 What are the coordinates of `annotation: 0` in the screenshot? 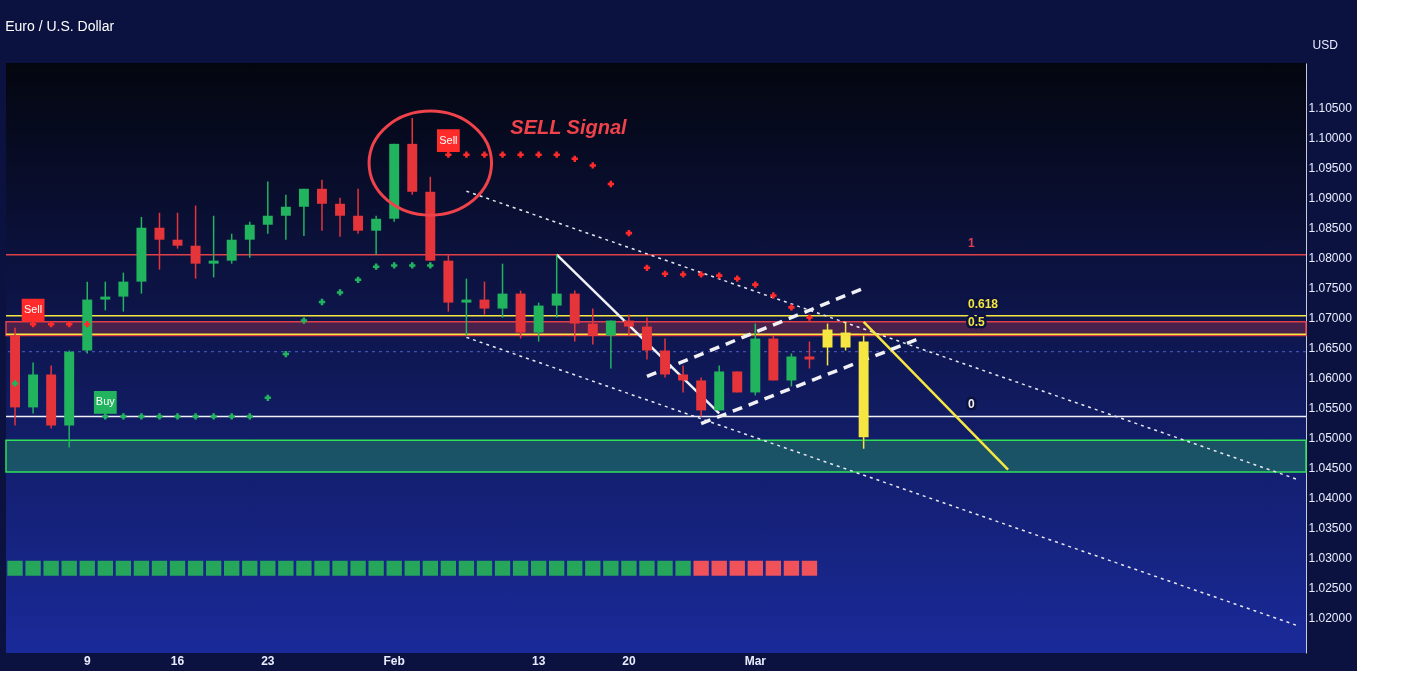 It's located at (971, 404).